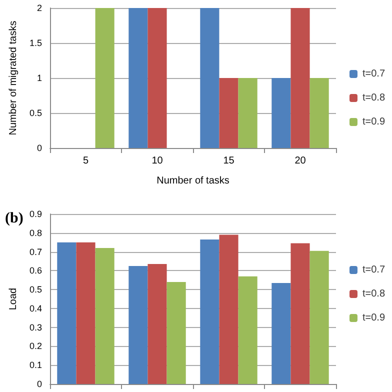 The height and width of the screenshot is (392, 392). I want to click on y-tick-label: 1.5, so click(35, 43).